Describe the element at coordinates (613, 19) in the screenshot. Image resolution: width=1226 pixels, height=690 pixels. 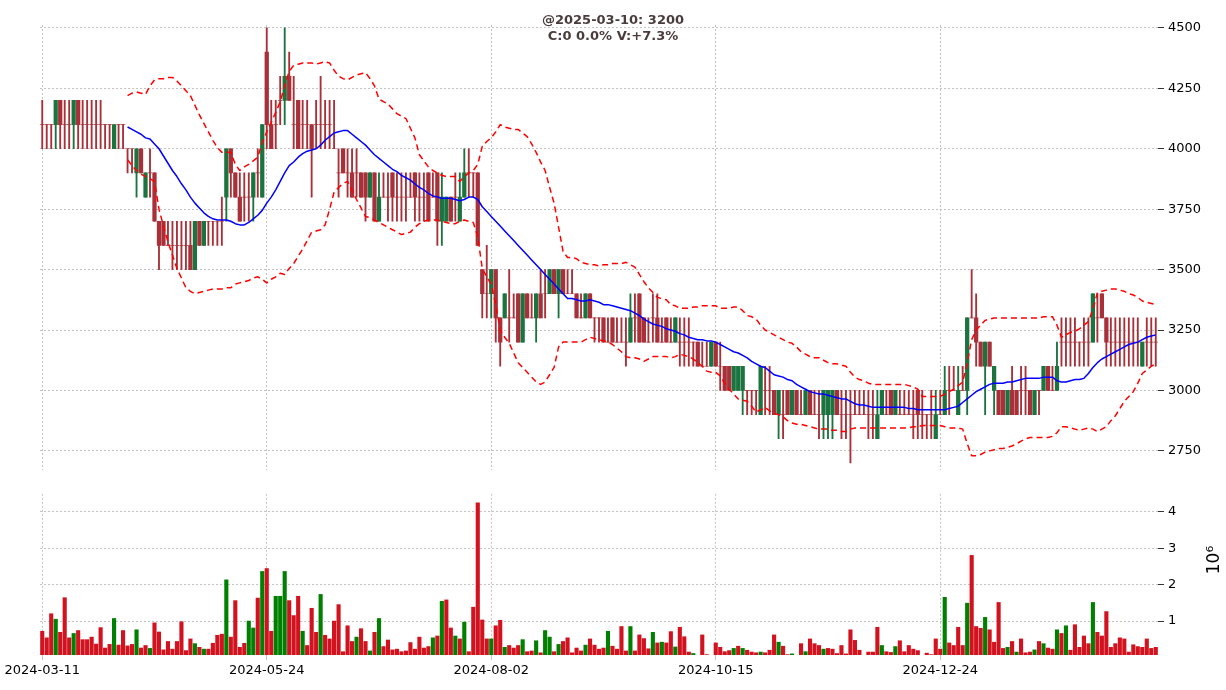
I see `chart-title: @2025-03-10: 3200` at that location.